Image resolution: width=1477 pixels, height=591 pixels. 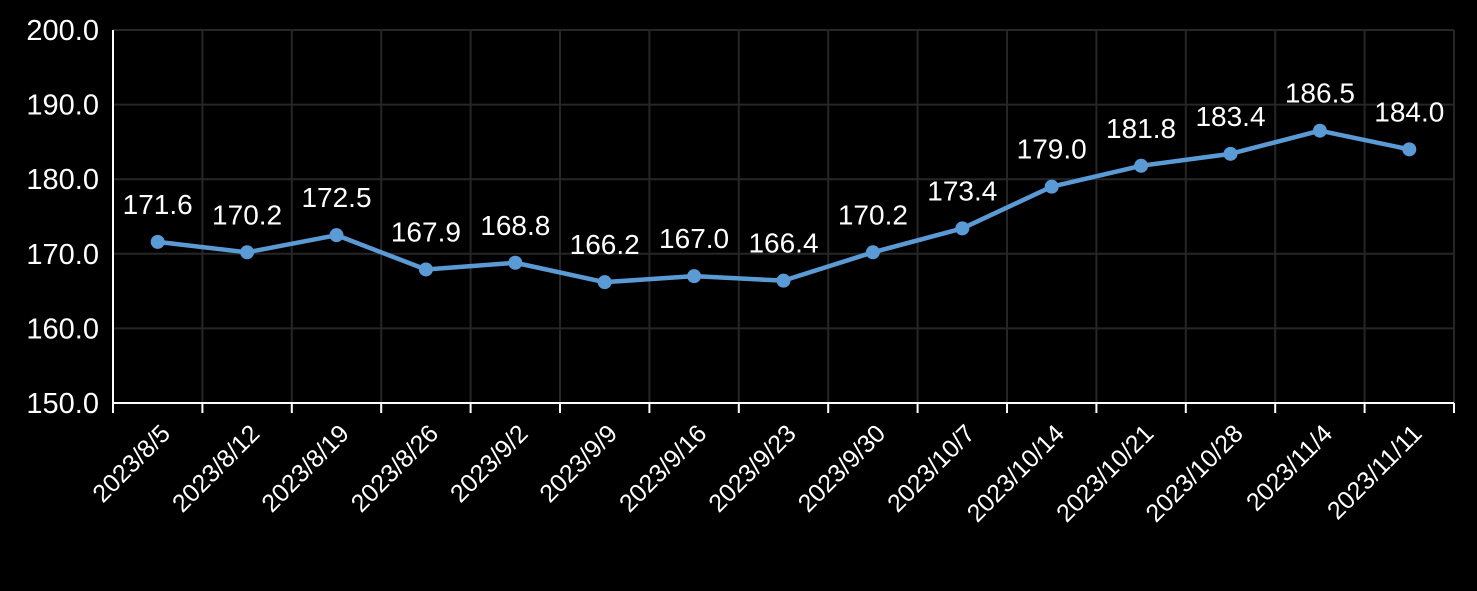 What do you see at coordinates (62, 255) in the screenshot?
I see `y-axis-tick-label: 170.0` at bounding box center [62, 255].